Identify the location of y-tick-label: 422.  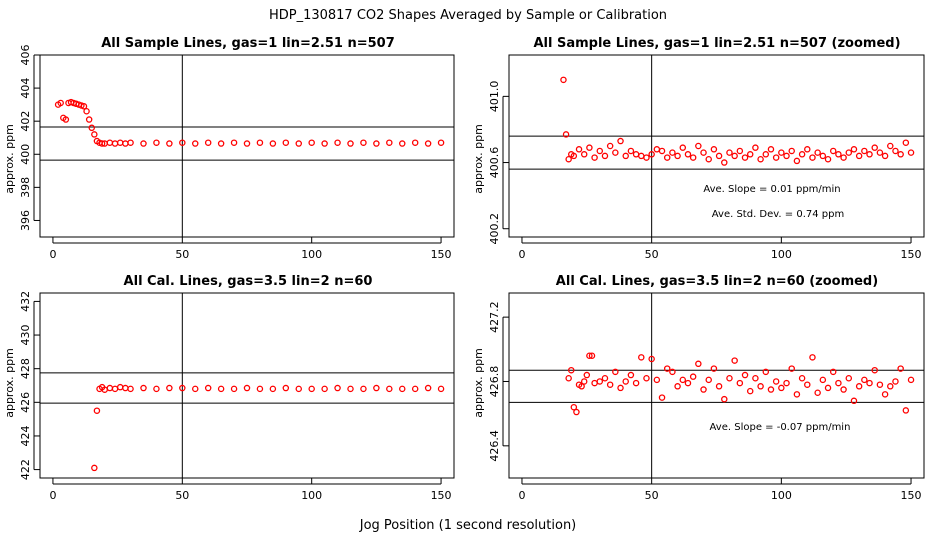
(25, 469).